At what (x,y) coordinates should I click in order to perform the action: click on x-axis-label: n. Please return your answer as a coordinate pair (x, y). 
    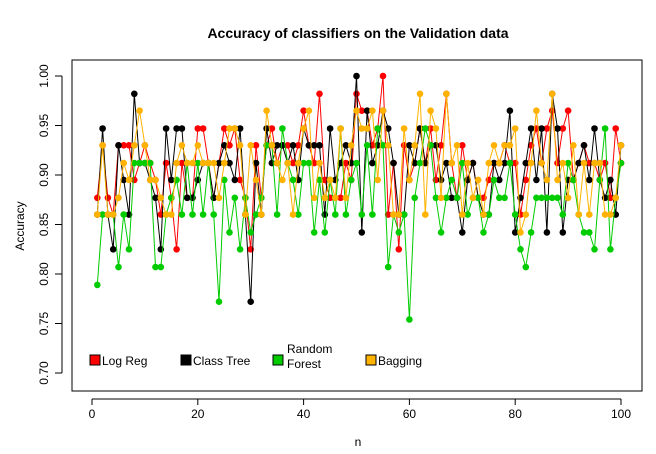
    Looking at the image, I should click on (358, 442).